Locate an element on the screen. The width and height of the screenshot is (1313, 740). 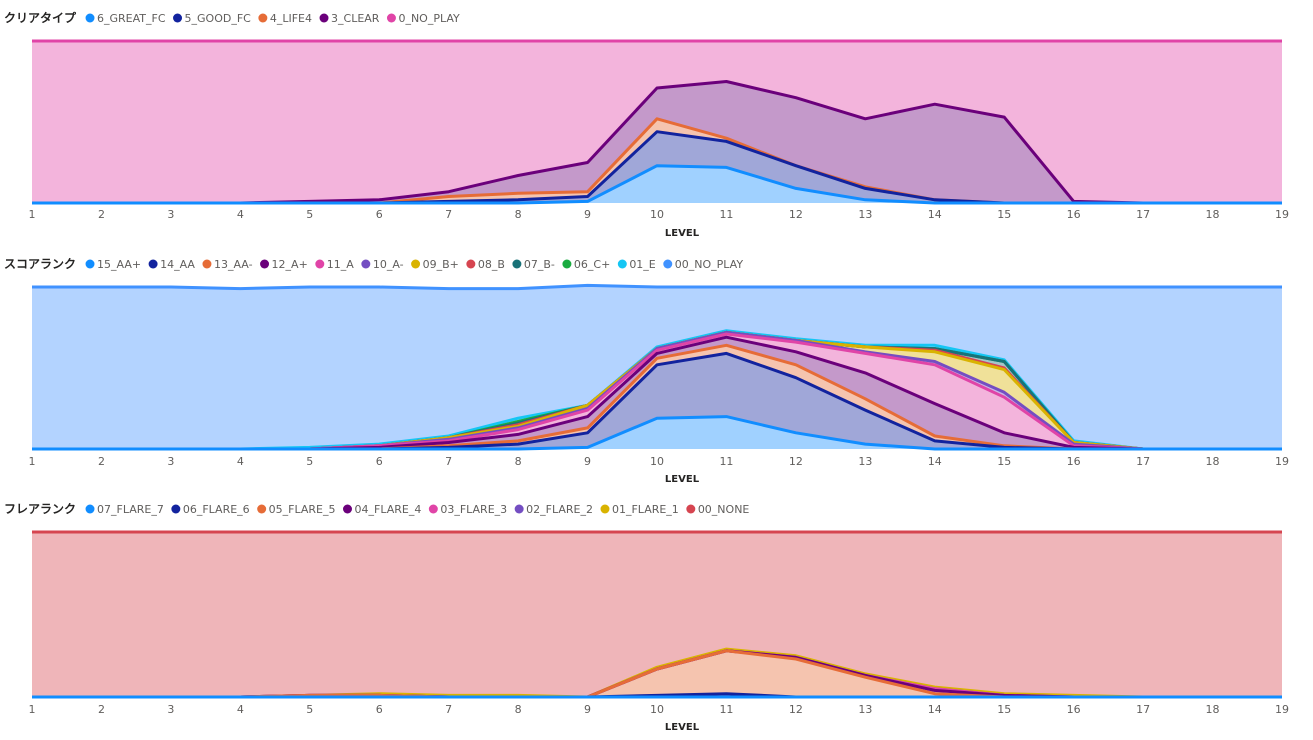
legend-marker-07-b is located at coordinates (517, 264).